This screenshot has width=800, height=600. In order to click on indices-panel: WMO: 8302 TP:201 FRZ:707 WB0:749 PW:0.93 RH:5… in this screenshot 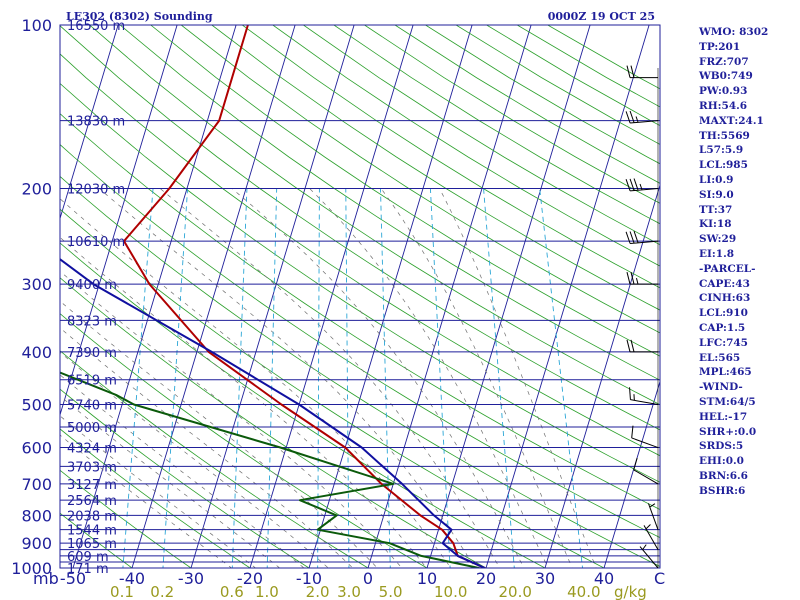, I will do `click(749, 262)`.